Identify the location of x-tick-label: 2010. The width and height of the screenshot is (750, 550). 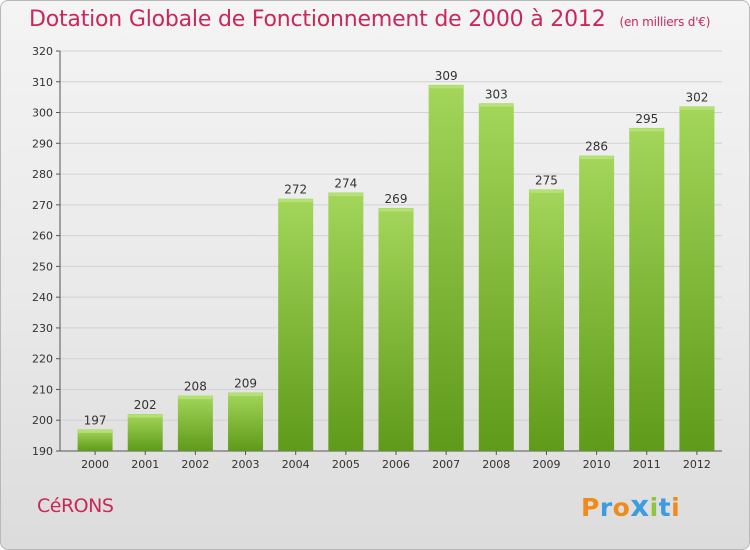
(597, 464).